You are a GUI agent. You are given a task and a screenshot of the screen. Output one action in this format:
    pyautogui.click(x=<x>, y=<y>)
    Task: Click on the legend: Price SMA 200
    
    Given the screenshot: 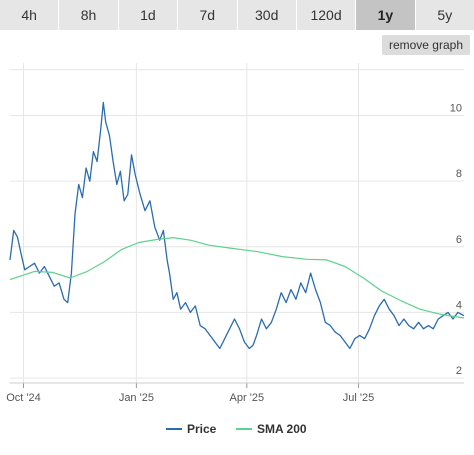 What is the action you would take?
    pyautogui.click(x=236, y=429)
    